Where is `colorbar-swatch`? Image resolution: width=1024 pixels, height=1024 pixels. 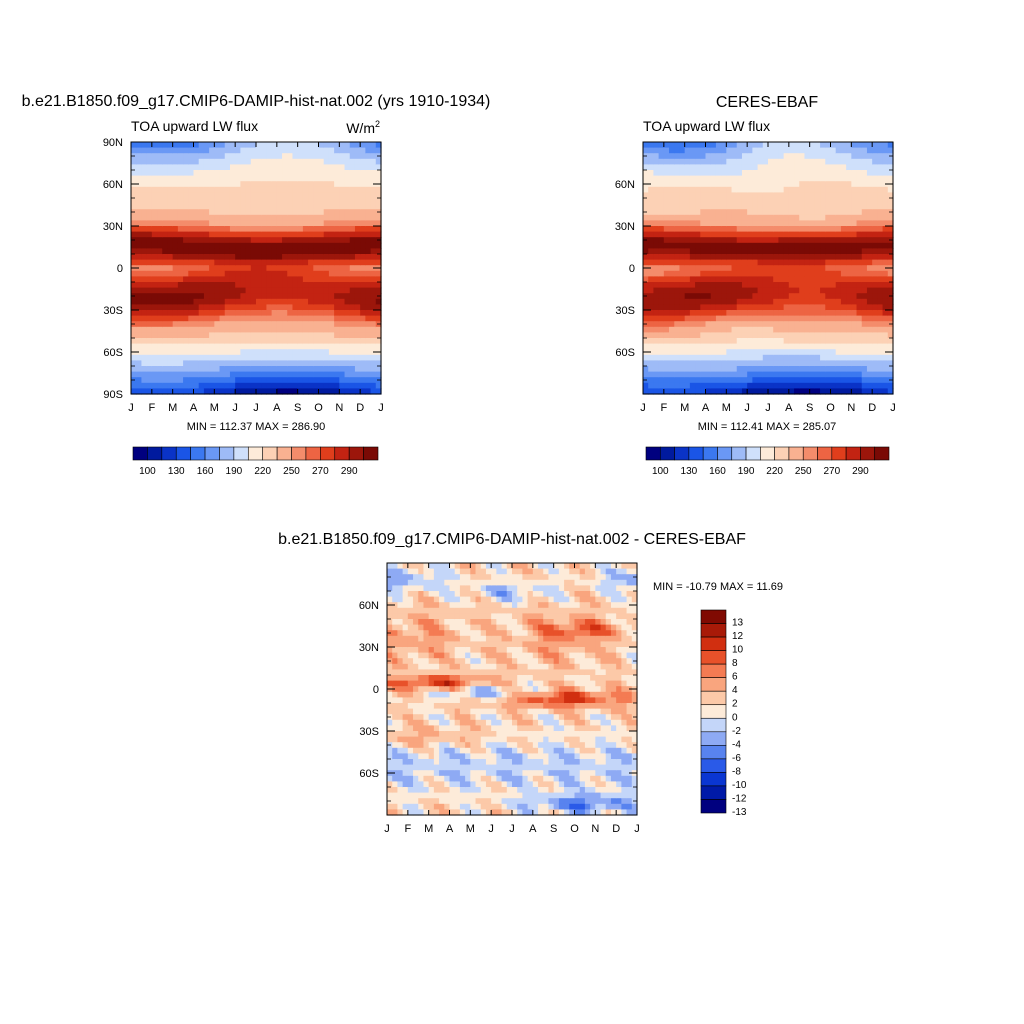 colorbar-swatch is located at coordinates (183, 453).